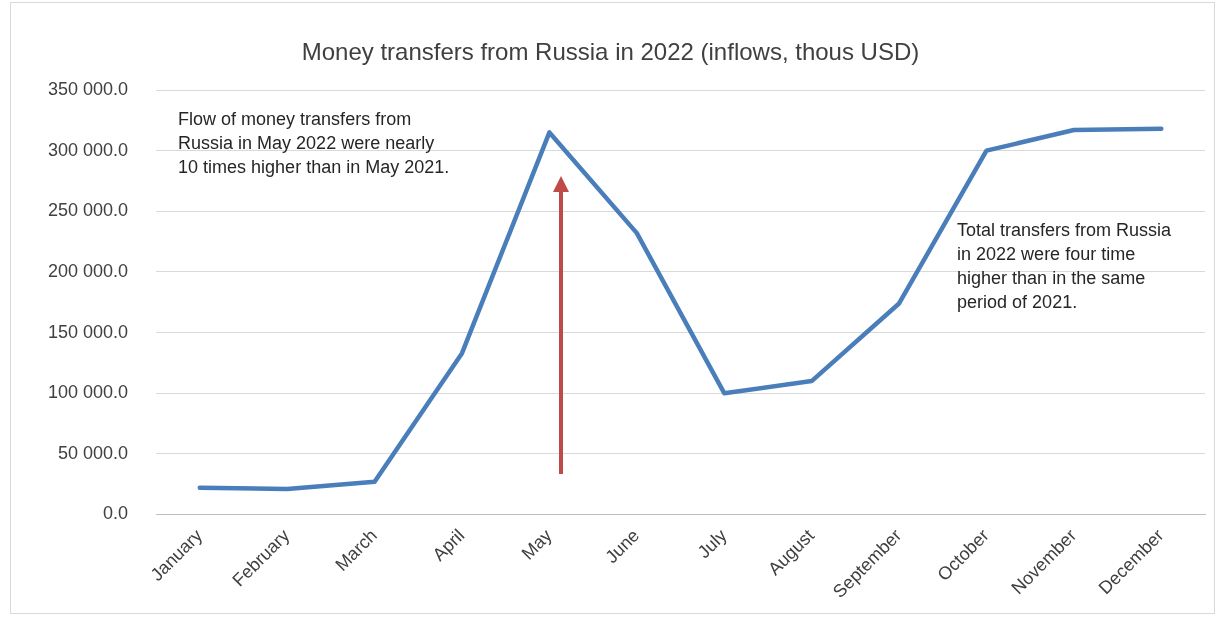 The width and height of the screenshot is (1221, 618). I want to click on x-tick-label: July, so click(712, 544).